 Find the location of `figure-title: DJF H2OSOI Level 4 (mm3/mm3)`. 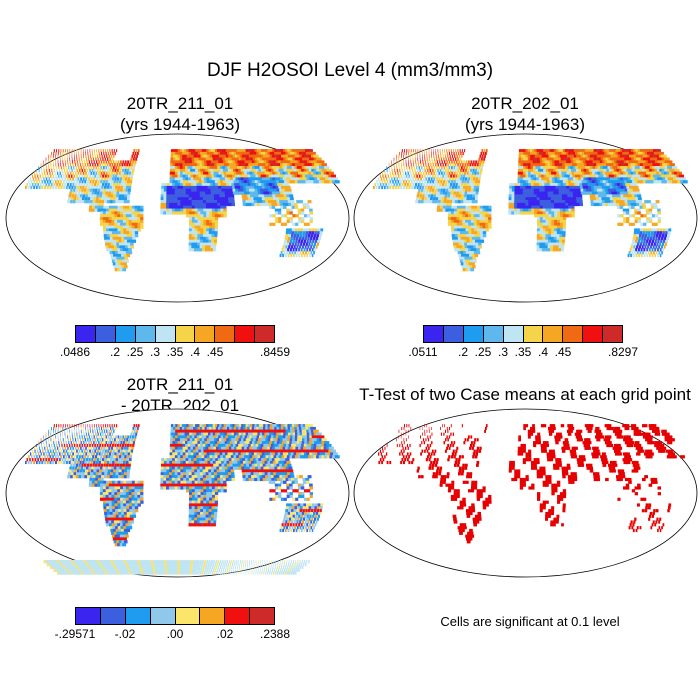

figure-title: DJF H2OSOI Level 4 (mm3/mm3) is located at coordinates (350, 70).